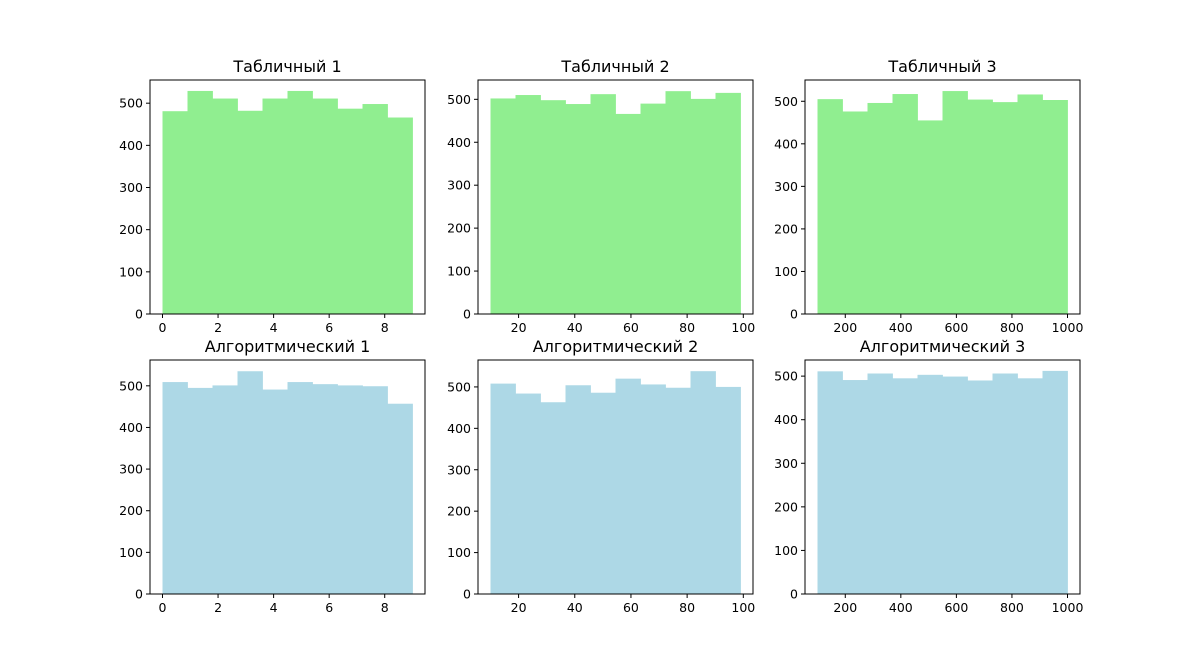  Describe the element at coordinates (163, 327) in the screenshot. I see `x-tick-label: 0` at that location.